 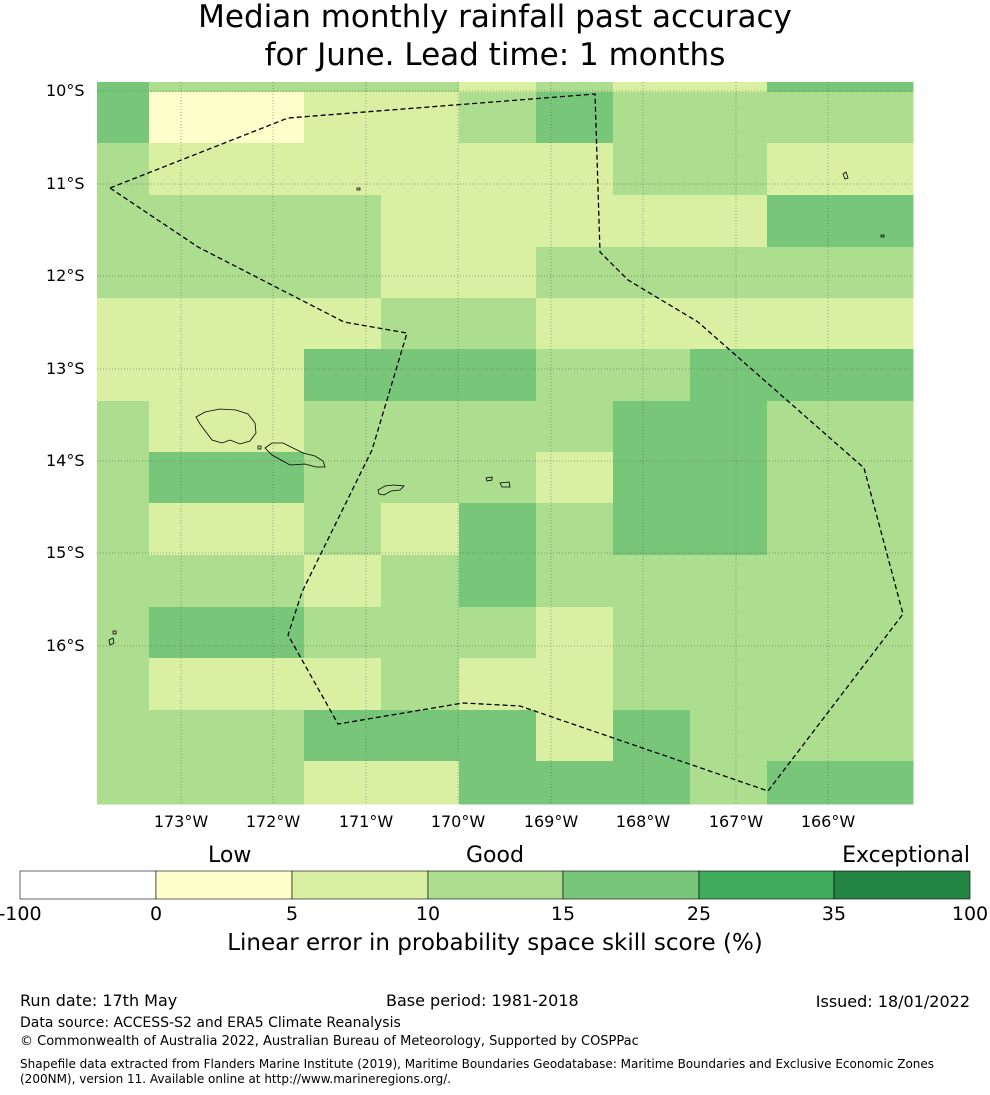 What do you see at coordinates (65, 275) in the screenshot?
I see `latitude-label: 12°S` at bounding box center [65, 275].